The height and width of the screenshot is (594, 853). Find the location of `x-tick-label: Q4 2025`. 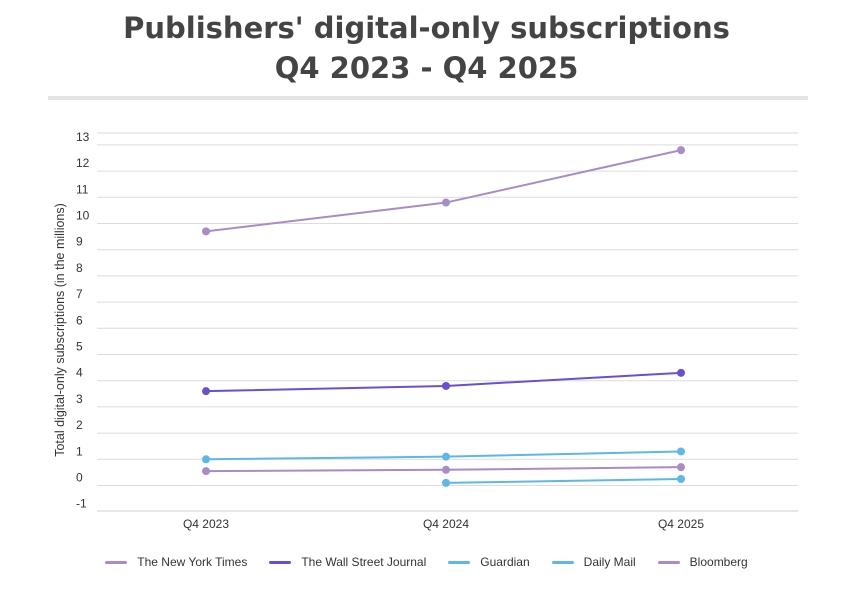

x-tick-label: Q4 2025 is located at coordinates (681, 524).